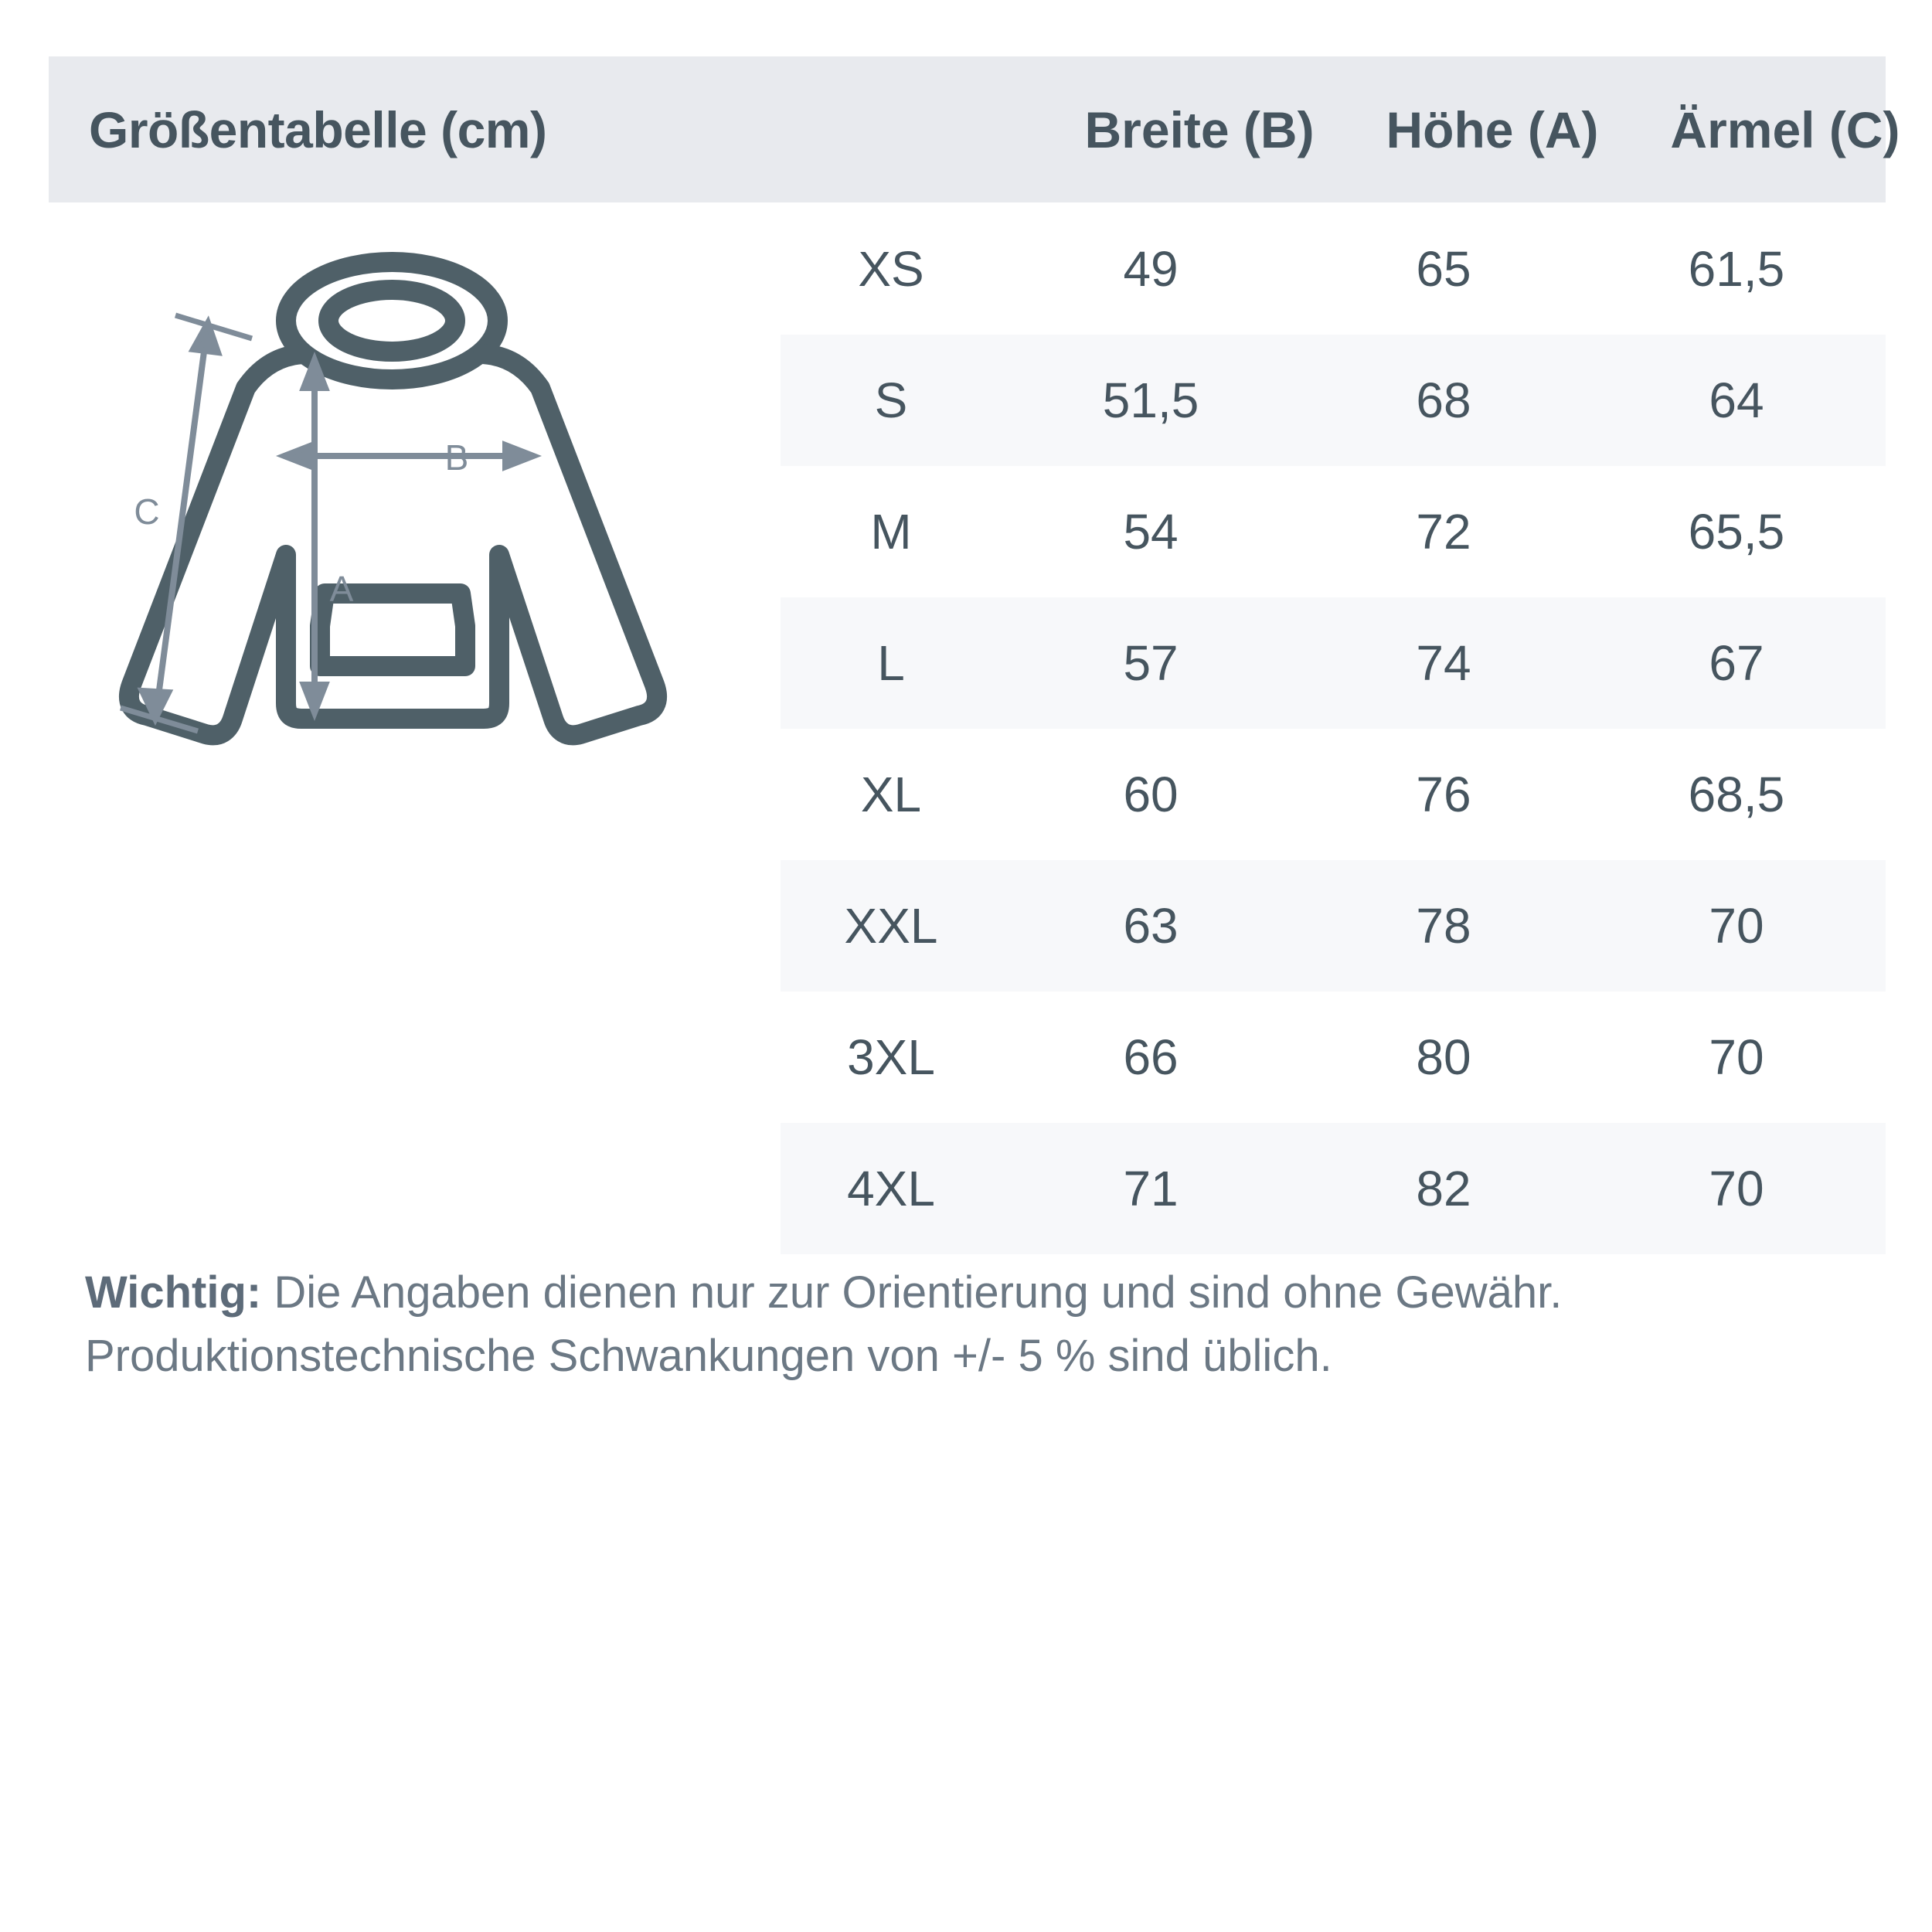 The image size is (1932, 1932). Describe the element at coordinates (1333, 663) in the screenshot. I see `table-row: L 57 74 67` at that location.